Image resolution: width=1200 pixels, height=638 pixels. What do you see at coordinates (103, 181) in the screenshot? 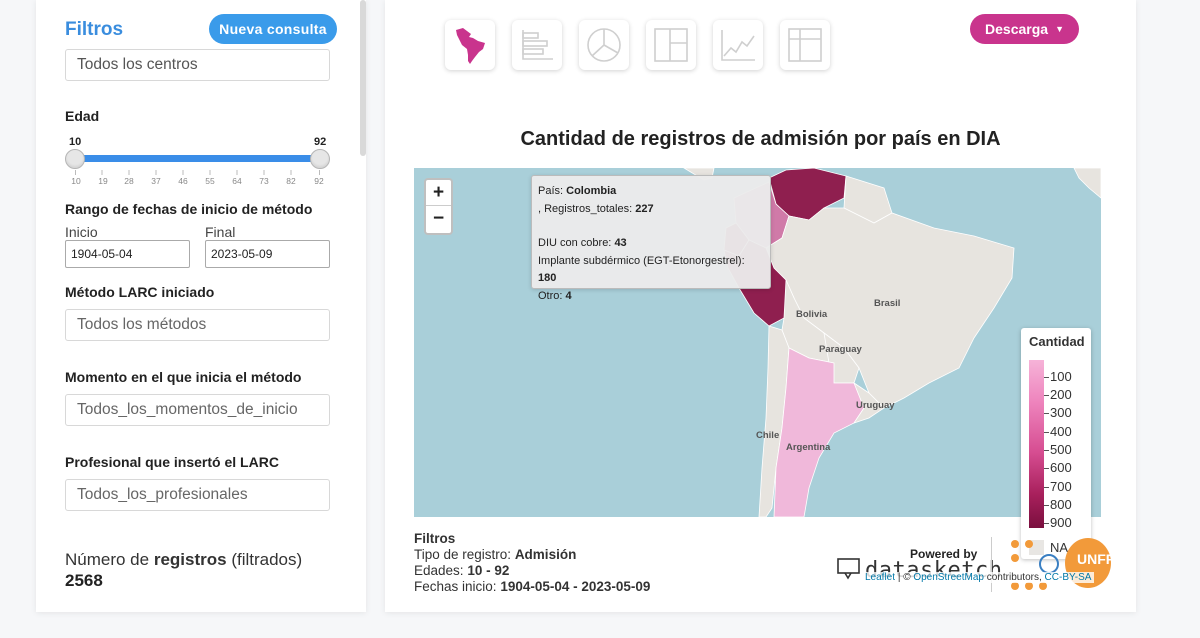
I see `age-tick: 19` at bounding box center [103, 181].